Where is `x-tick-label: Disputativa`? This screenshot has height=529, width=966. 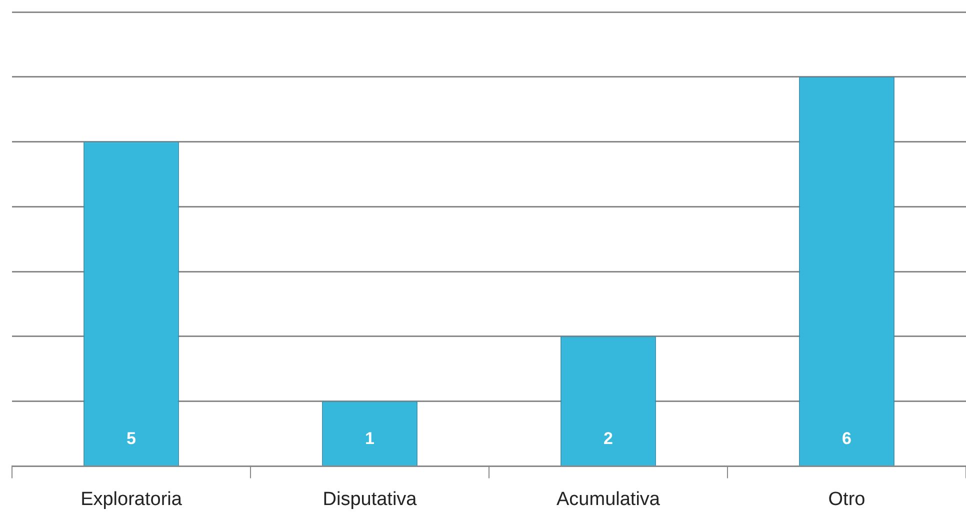 x-tick-label: Disputativa is located at coordinates (370, 499).